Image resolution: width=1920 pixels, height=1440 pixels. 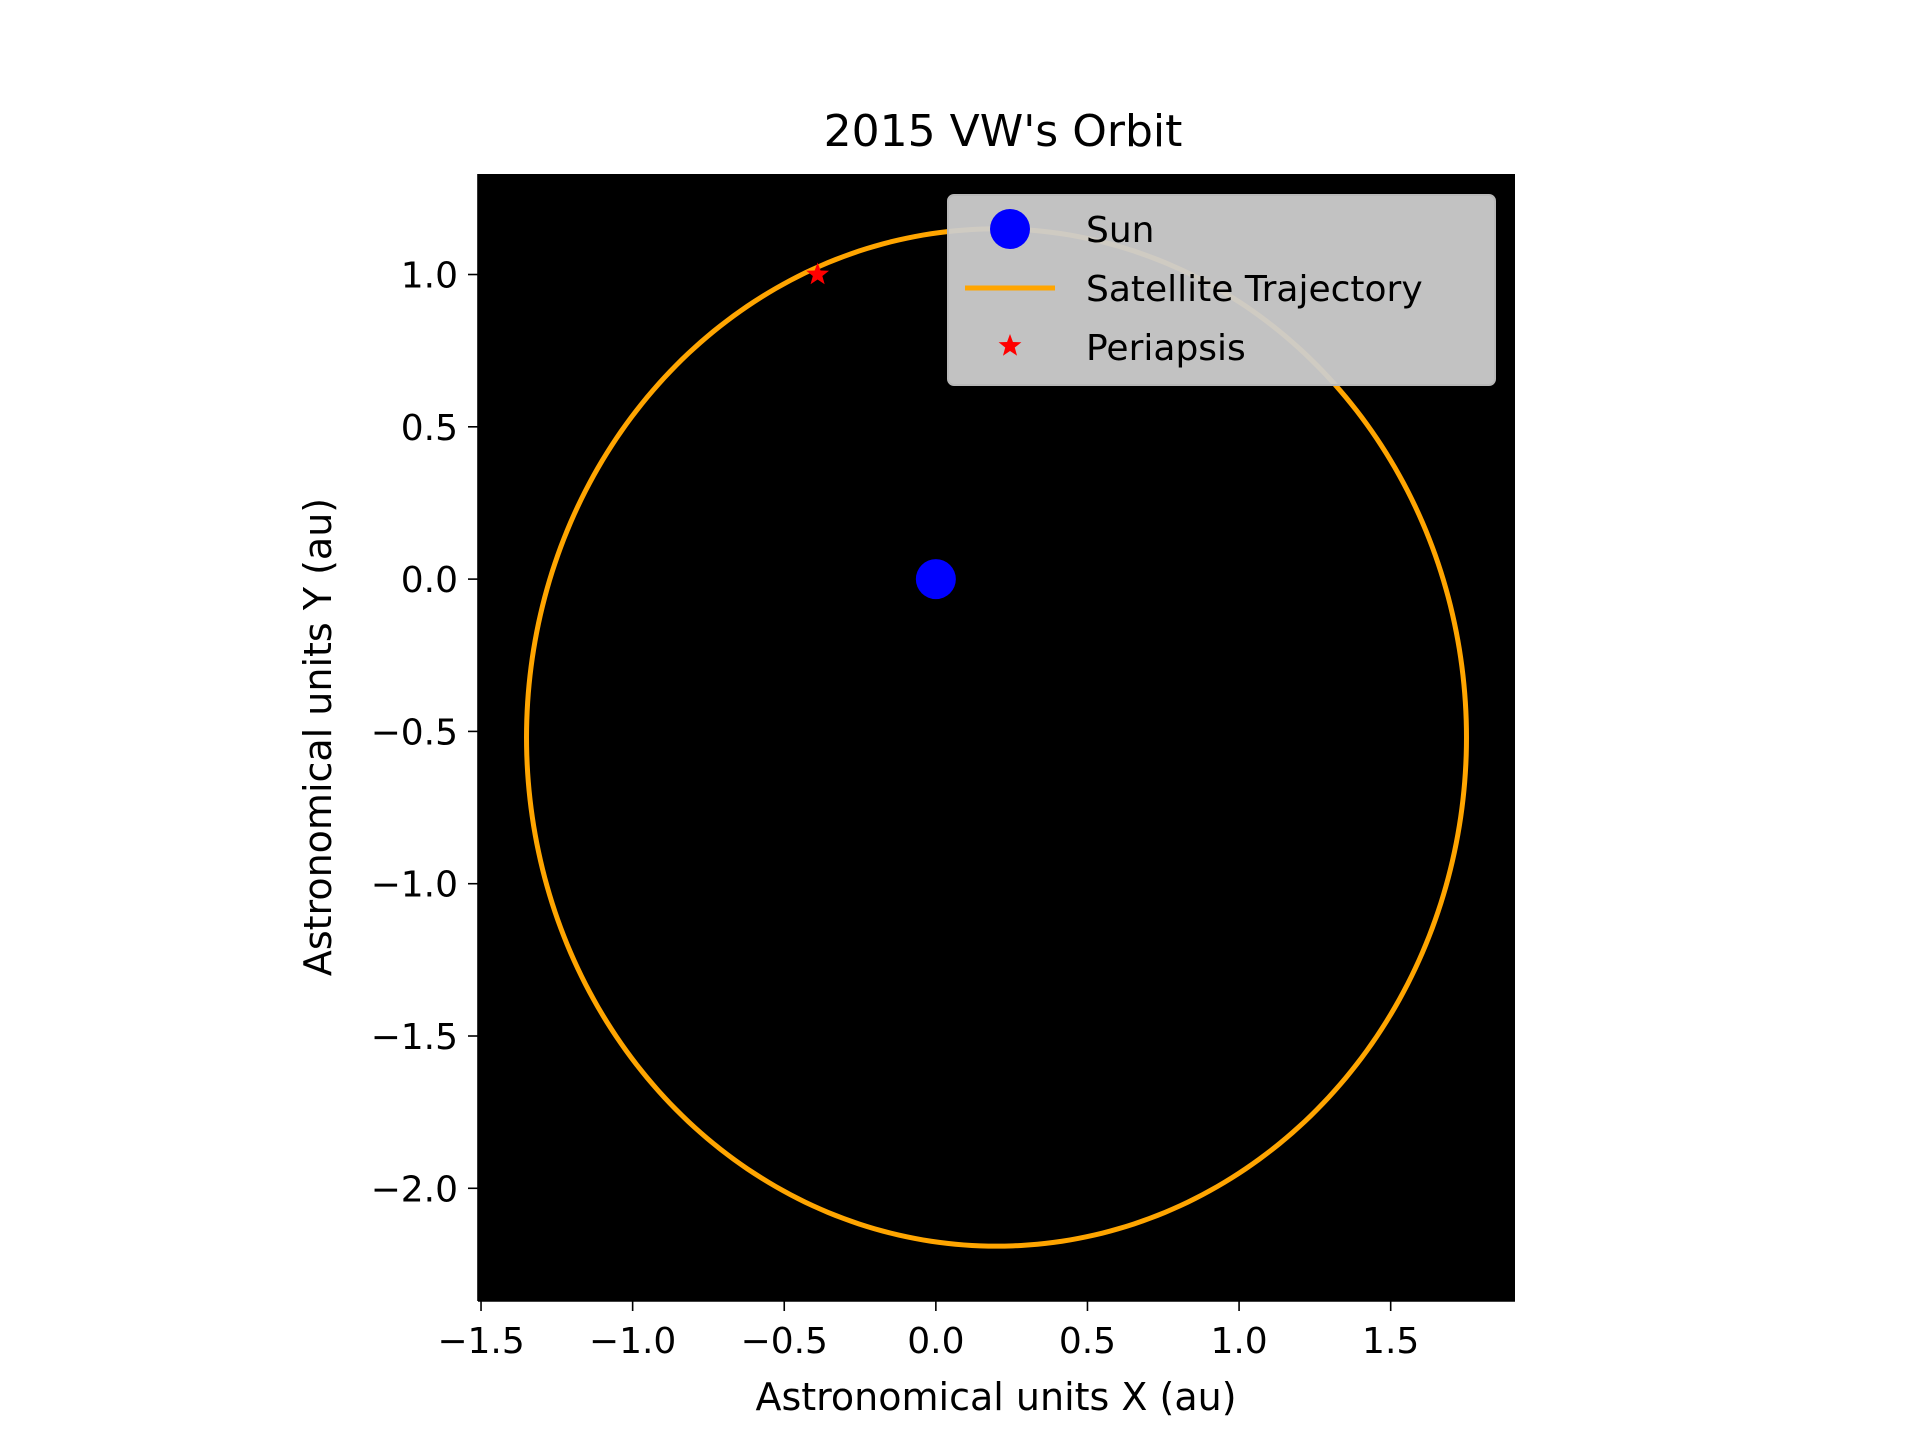 What do you see at coordinates (784, 1341) in the screenshot?
I see `x-tick-label: −0.5` at bounding box center [784, 1341].